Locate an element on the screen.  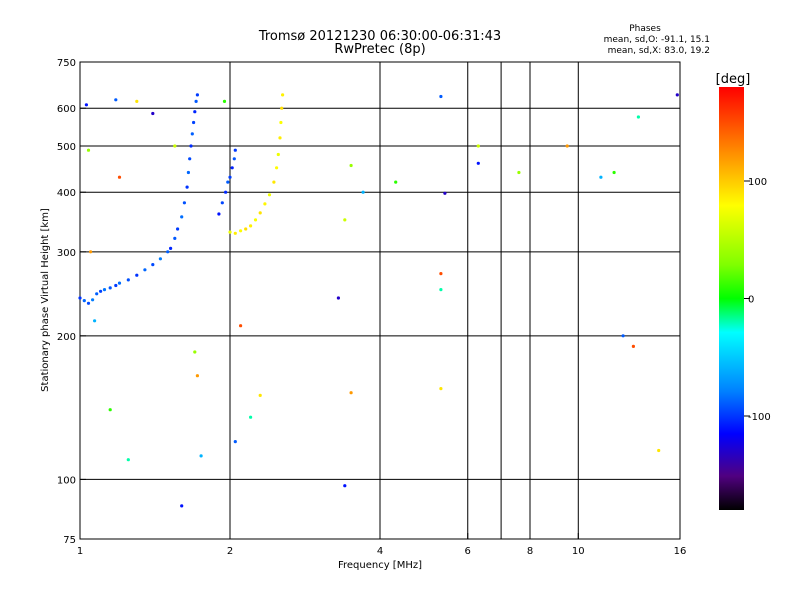
x-axis-label: Frequency [MHz] is located at coordinates (380, 565).